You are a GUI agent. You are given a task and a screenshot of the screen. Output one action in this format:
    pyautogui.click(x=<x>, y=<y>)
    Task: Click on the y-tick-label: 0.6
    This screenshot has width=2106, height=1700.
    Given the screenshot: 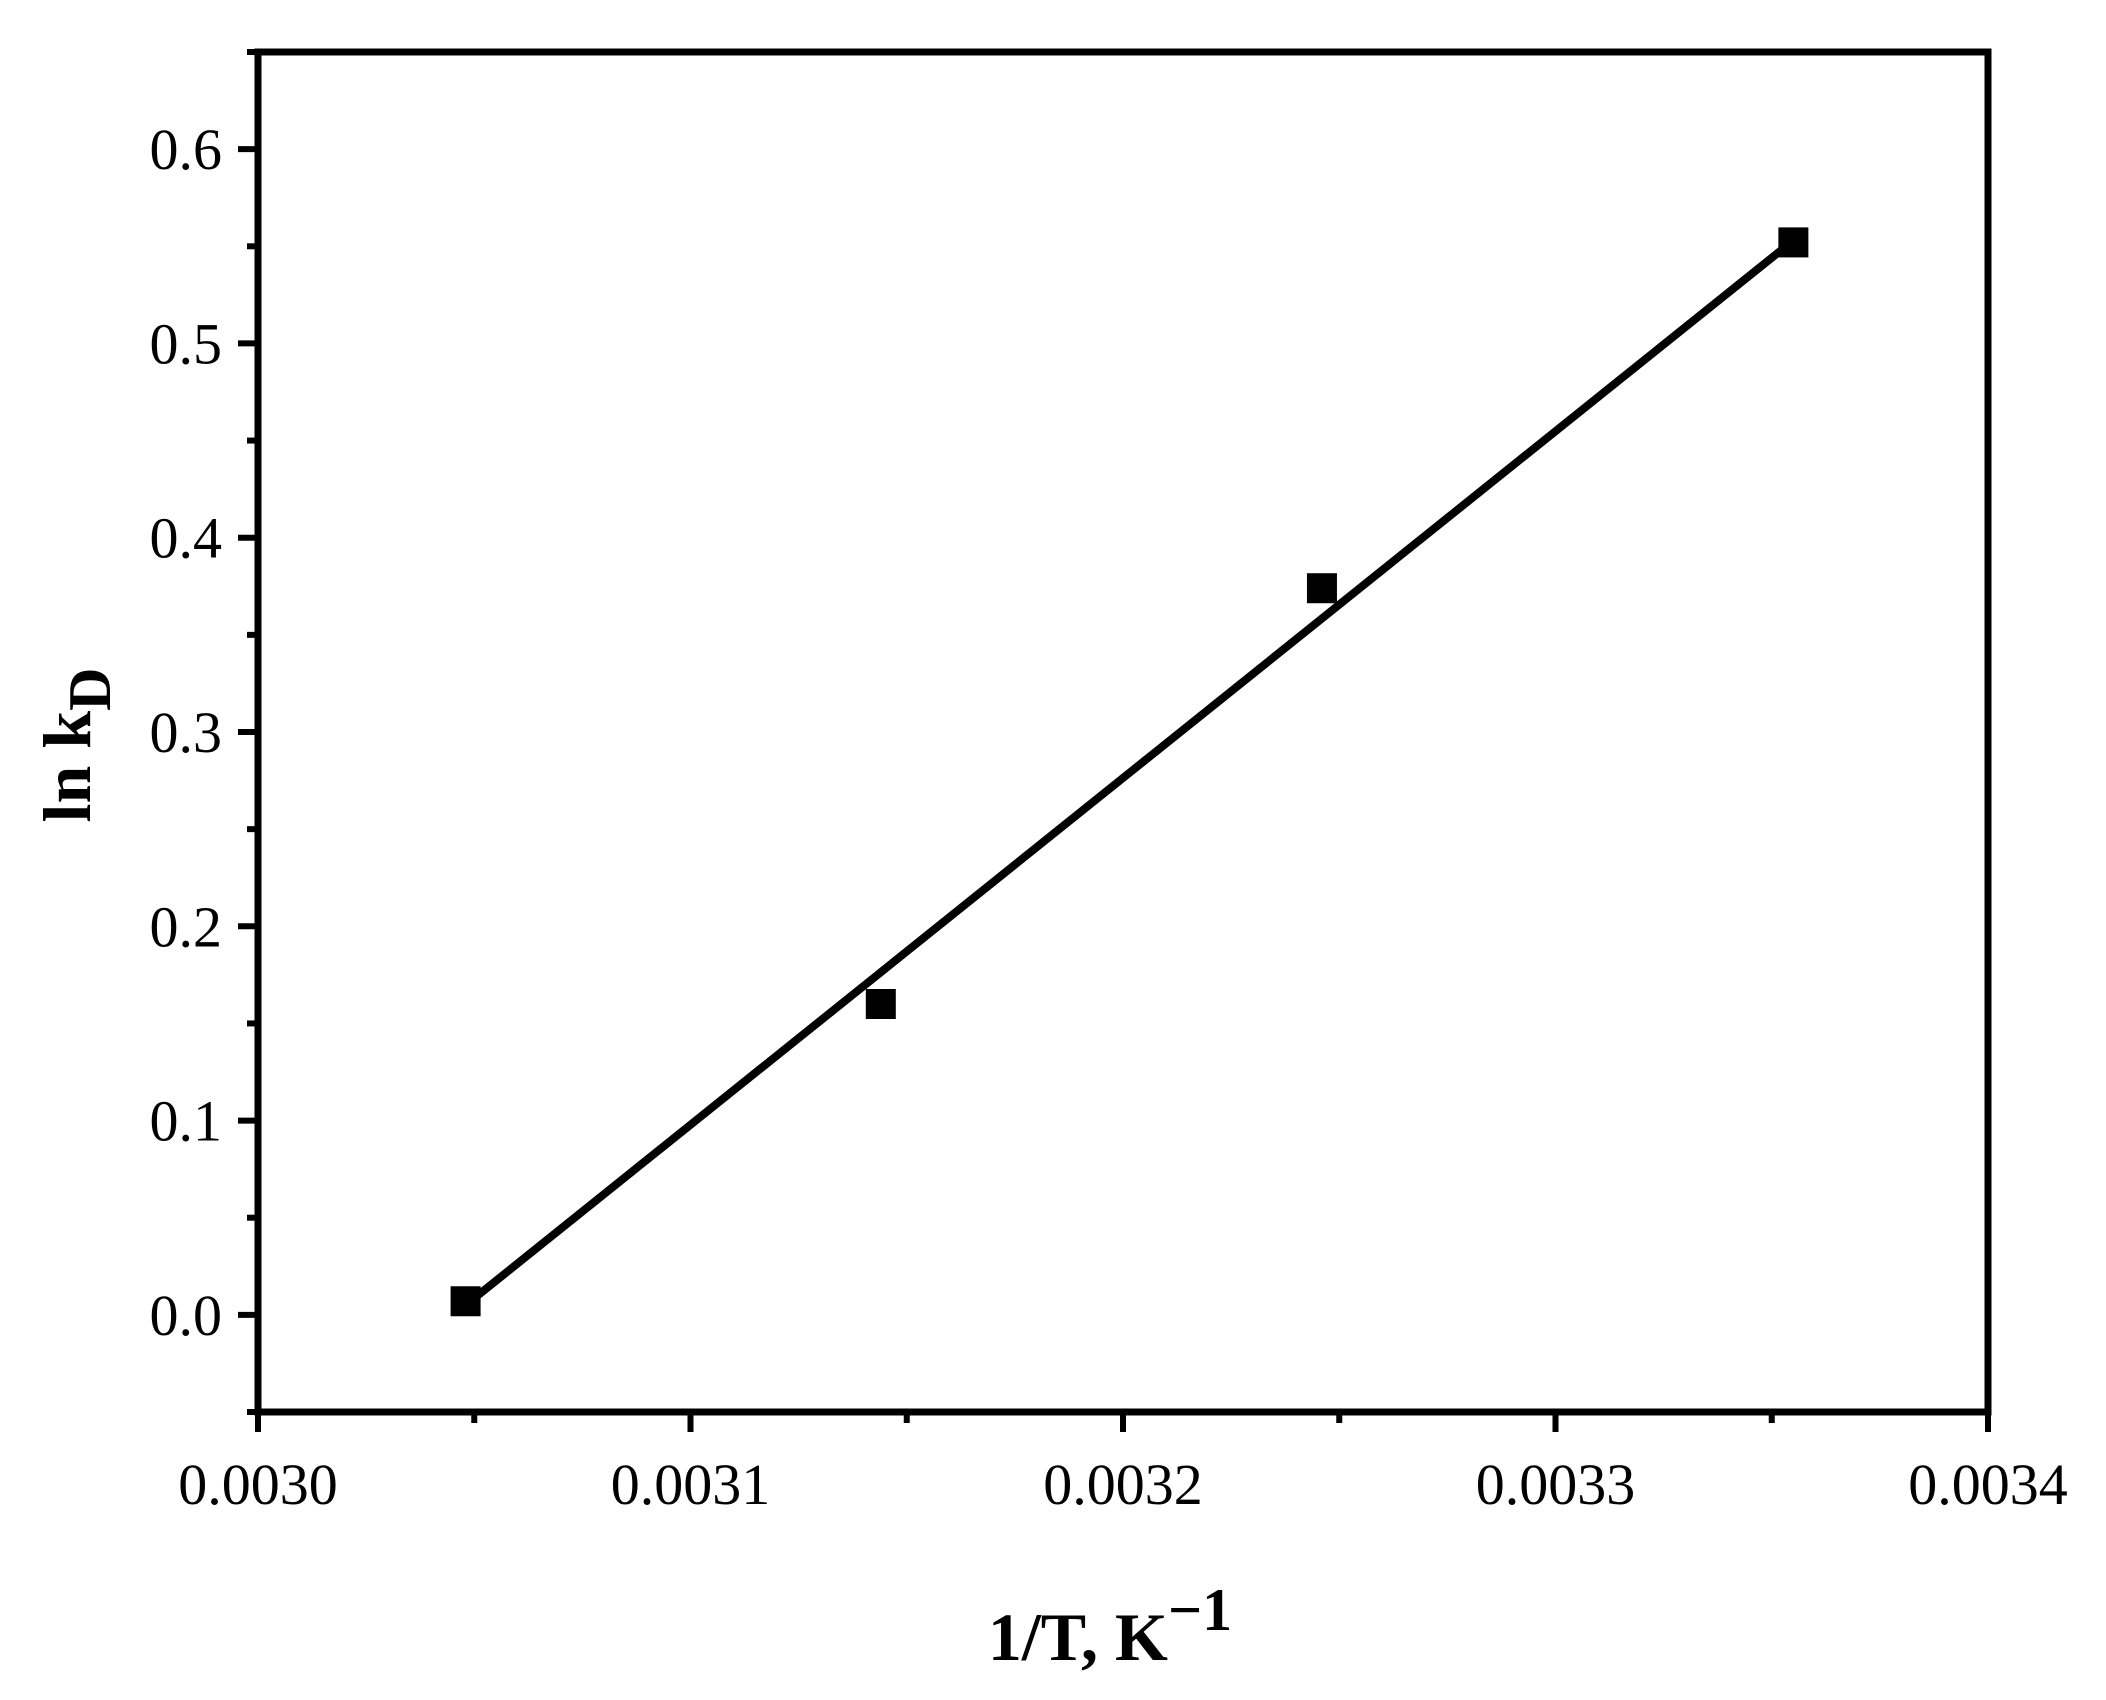 What is the action you would take?
    pyautogui.click(x=186, y=149)
    